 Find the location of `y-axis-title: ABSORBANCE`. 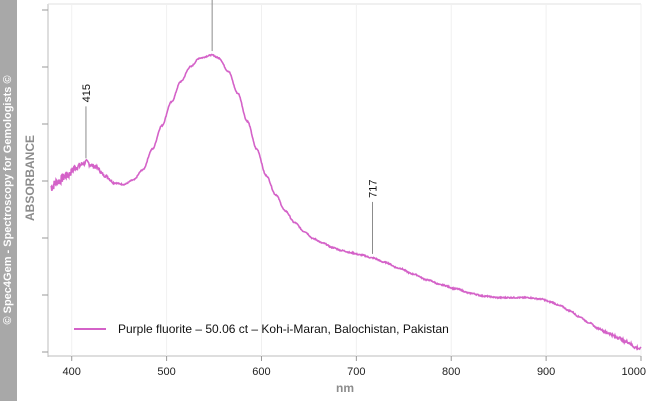

y-axis-title: ABSORBANCE is located at coordinates (30, 178).